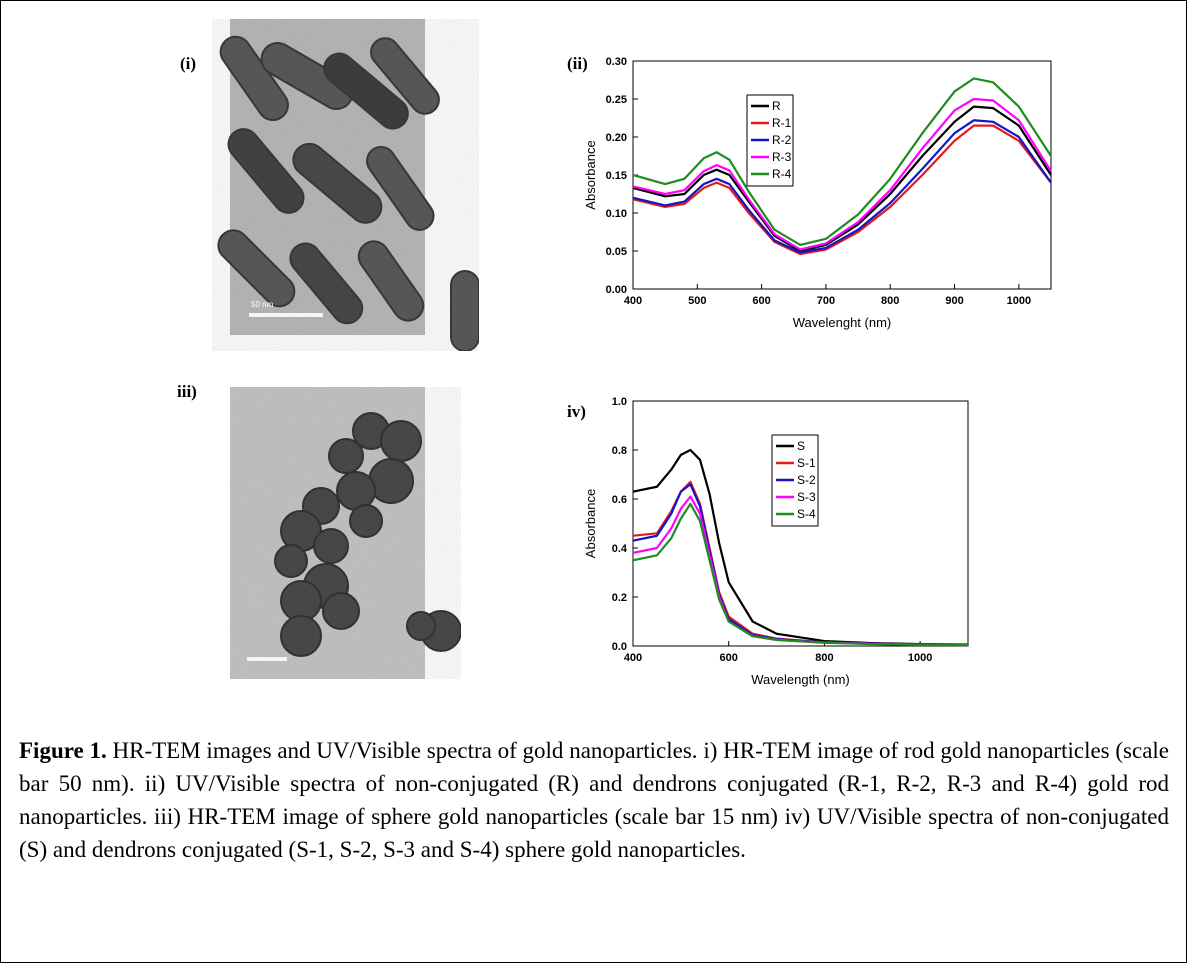  I want to click on y-tick-label: 0.6, so click(619, 500).